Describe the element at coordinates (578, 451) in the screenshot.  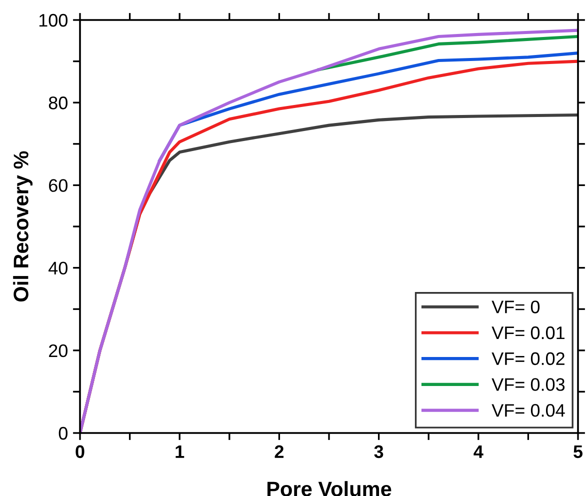
I see `x-tick-label: 5` at that location.